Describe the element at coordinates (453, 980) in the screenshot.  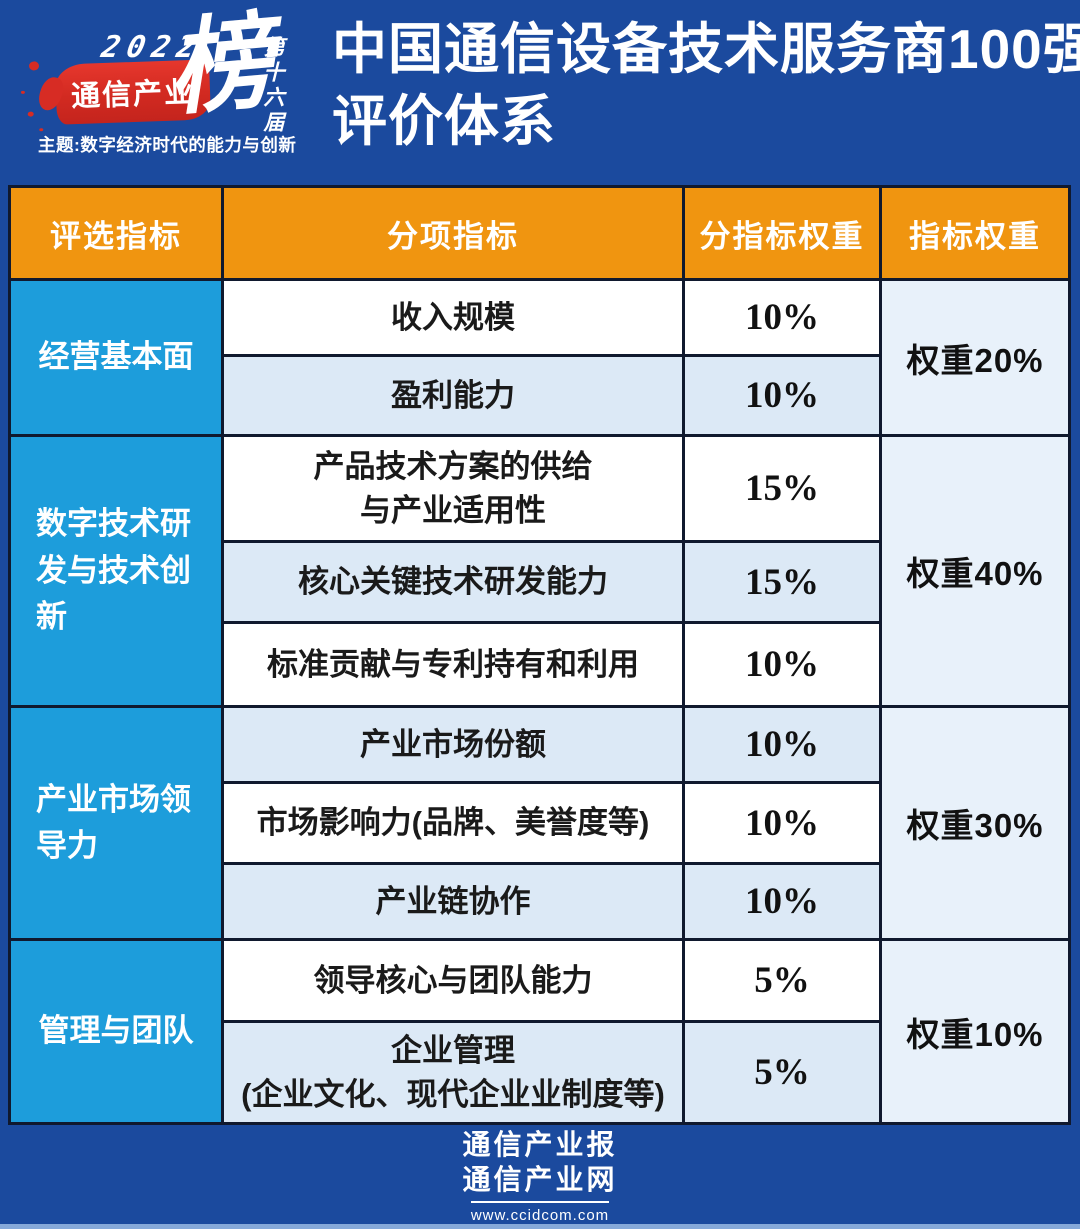
I see `row-label: 领导核心与团队能力` at that location.